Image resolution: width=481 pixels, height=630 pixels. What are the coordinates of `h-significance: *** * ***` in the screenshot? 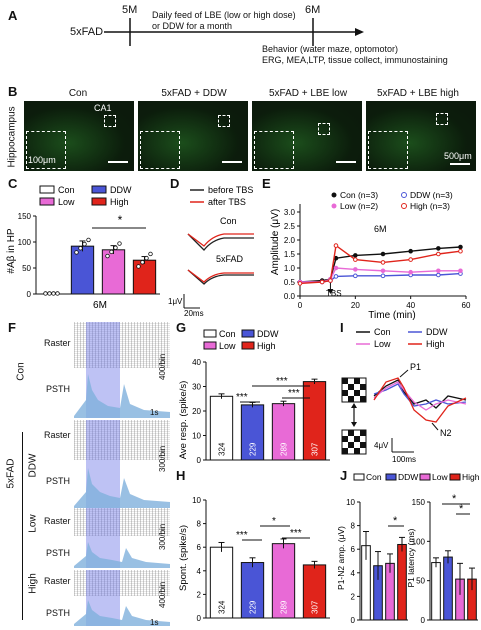 It's located at (273, 528).